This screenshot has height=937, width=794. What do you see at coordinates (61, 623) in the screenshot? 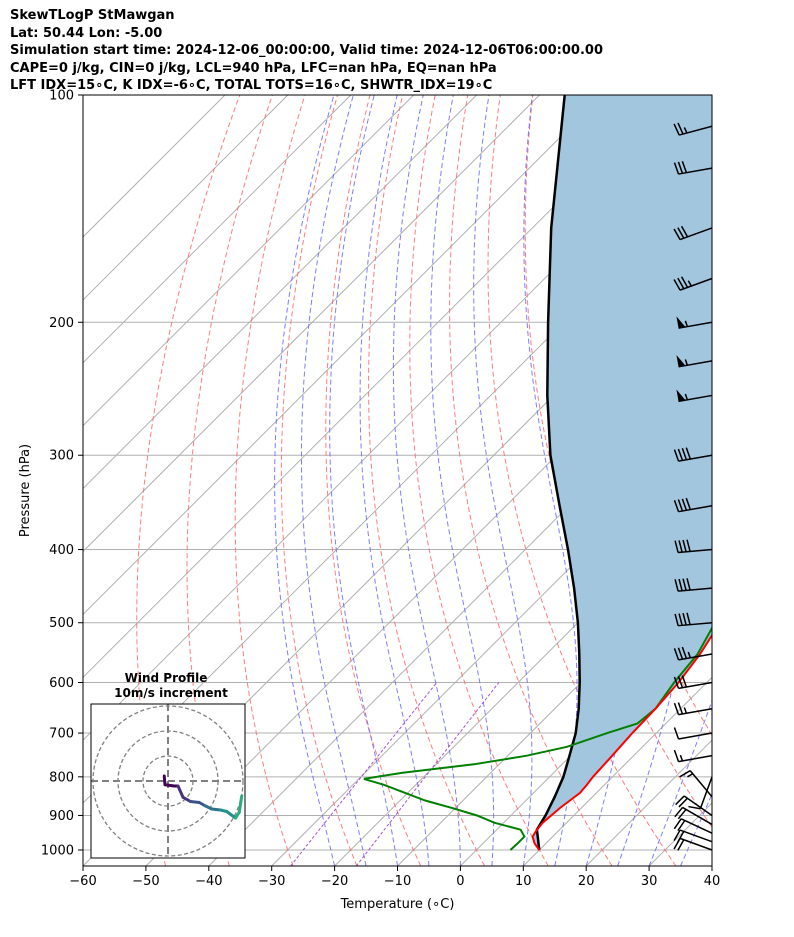
I see `y-tick-label: 500` at bounding box center [61, 623].